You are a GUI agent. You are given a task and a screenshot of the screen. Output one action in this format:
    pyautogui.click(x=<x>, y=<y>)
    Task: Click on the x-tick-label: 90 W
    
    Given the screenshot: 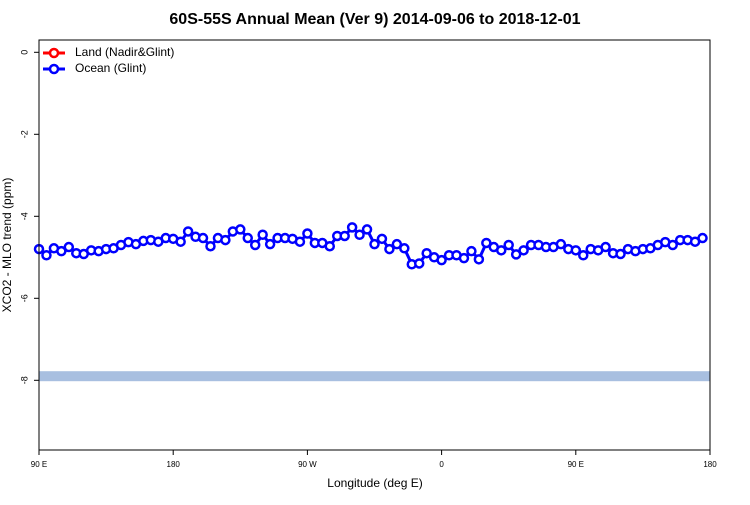 What is the action you would take?
    pyautogui.click(x=307, y=464)
    